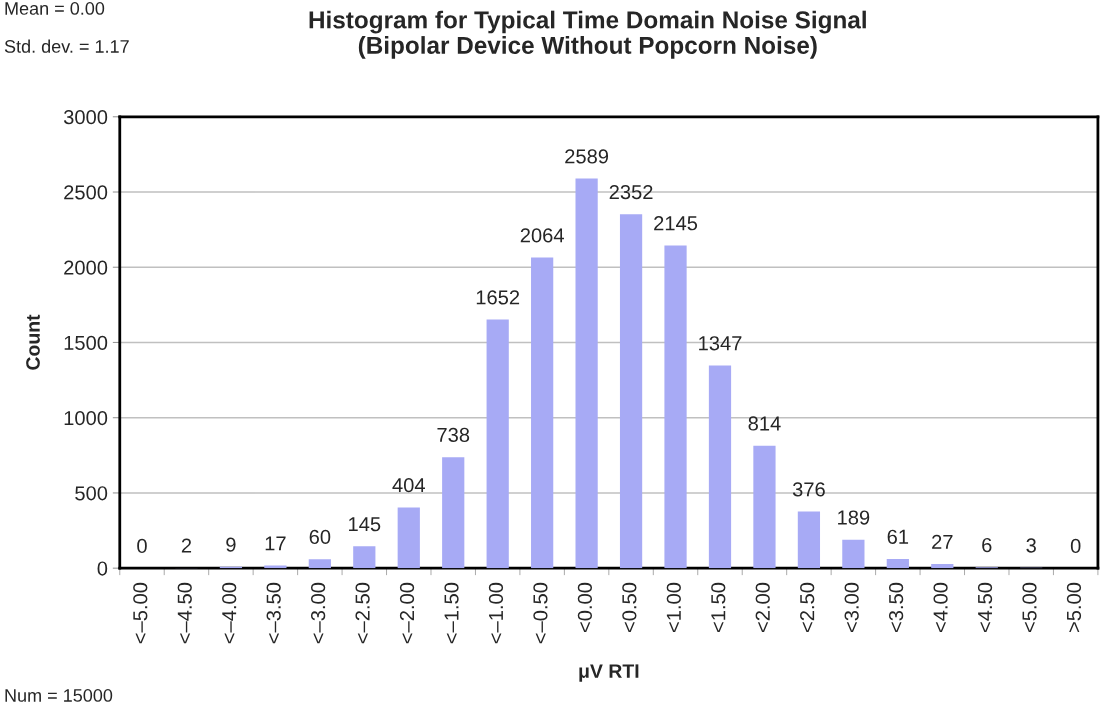 Image resolution: width=1109 pixels, height=712 pixels. Describe the element at coordinates (186, 545) in the screenshot. I see `data-label: 2` at that location.